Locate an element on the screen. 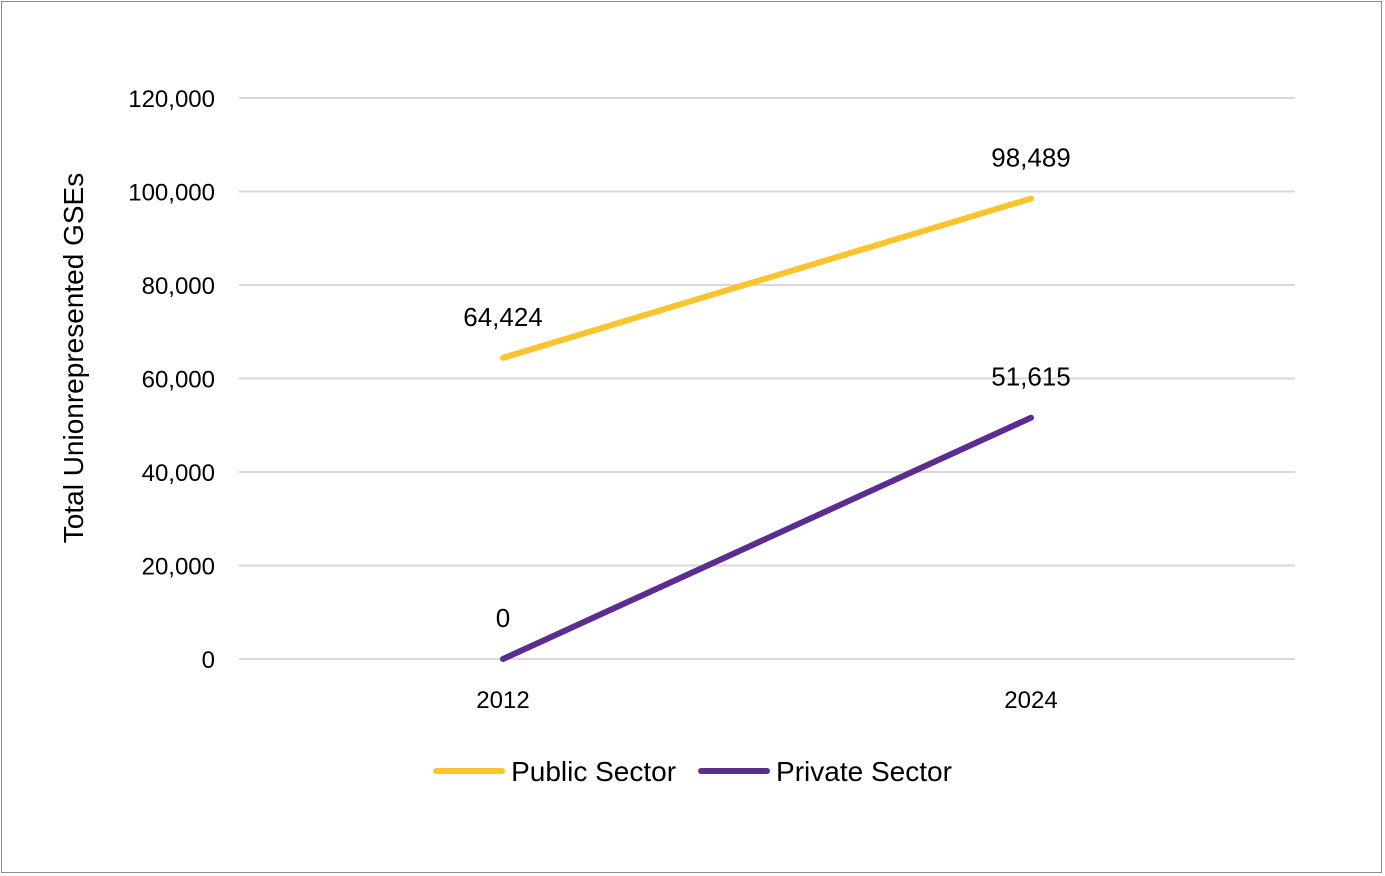 The height and width of the screenshot is (876, 1385). y-tick-label: 0 is located at coordinates (208, 660).